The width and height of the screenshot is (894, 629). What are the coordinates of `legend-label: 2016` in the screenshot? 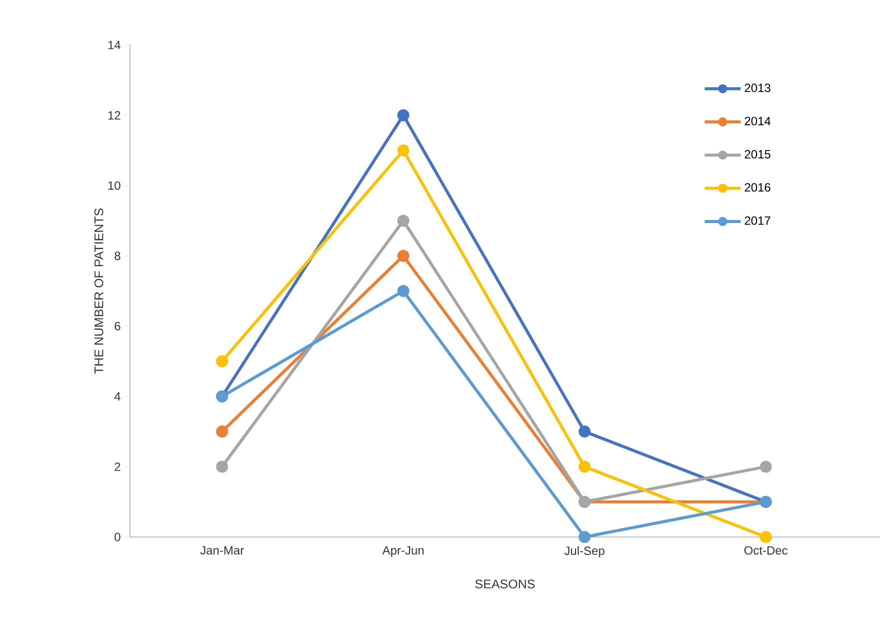 It's located at (757, 187).